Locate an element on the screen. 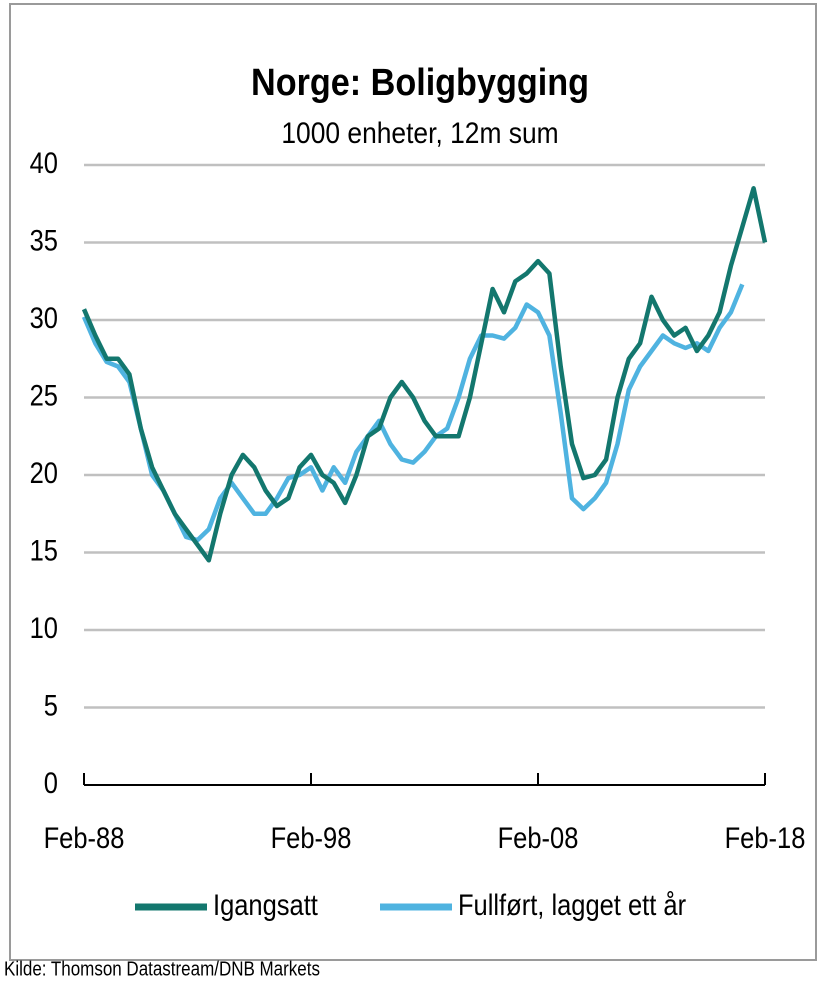 This screenshot has height=983, width=819. x-tick-label: Feb-88 is located at coordinates (84, 837).